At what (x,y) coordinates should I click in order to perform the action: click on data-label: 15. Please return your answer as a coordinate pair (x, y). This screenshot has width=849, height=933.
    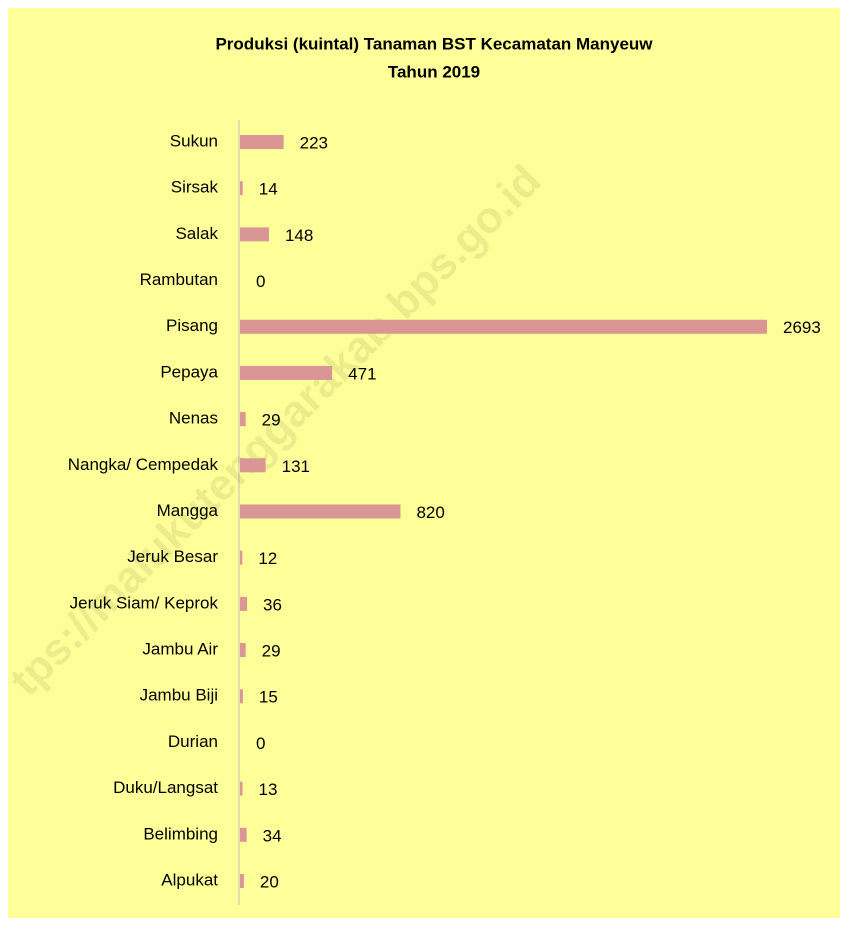
    Looking at the image, I should click on (268, 697).